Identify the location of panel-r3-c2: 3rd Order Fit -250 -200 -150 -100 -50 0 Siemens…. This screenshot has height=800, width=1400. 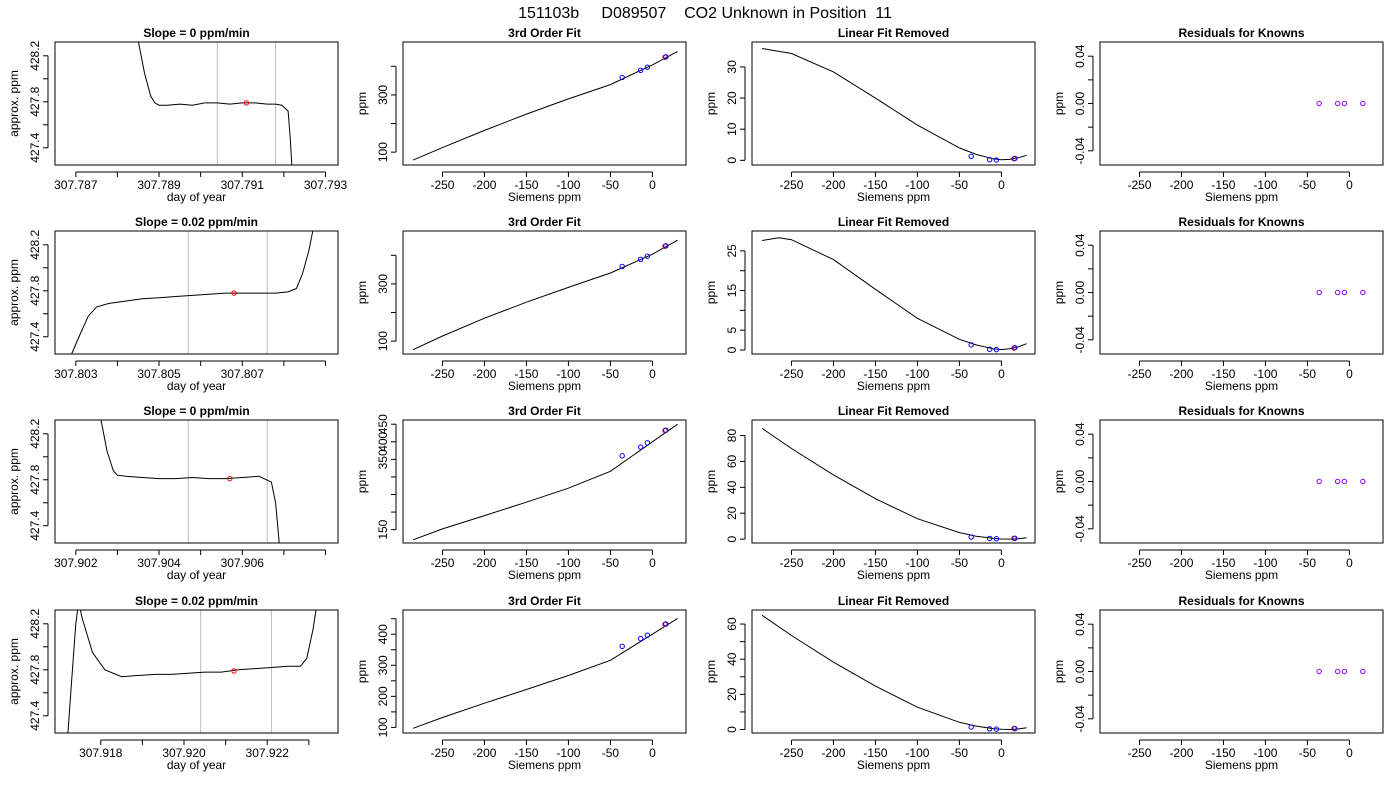
(521, 493).